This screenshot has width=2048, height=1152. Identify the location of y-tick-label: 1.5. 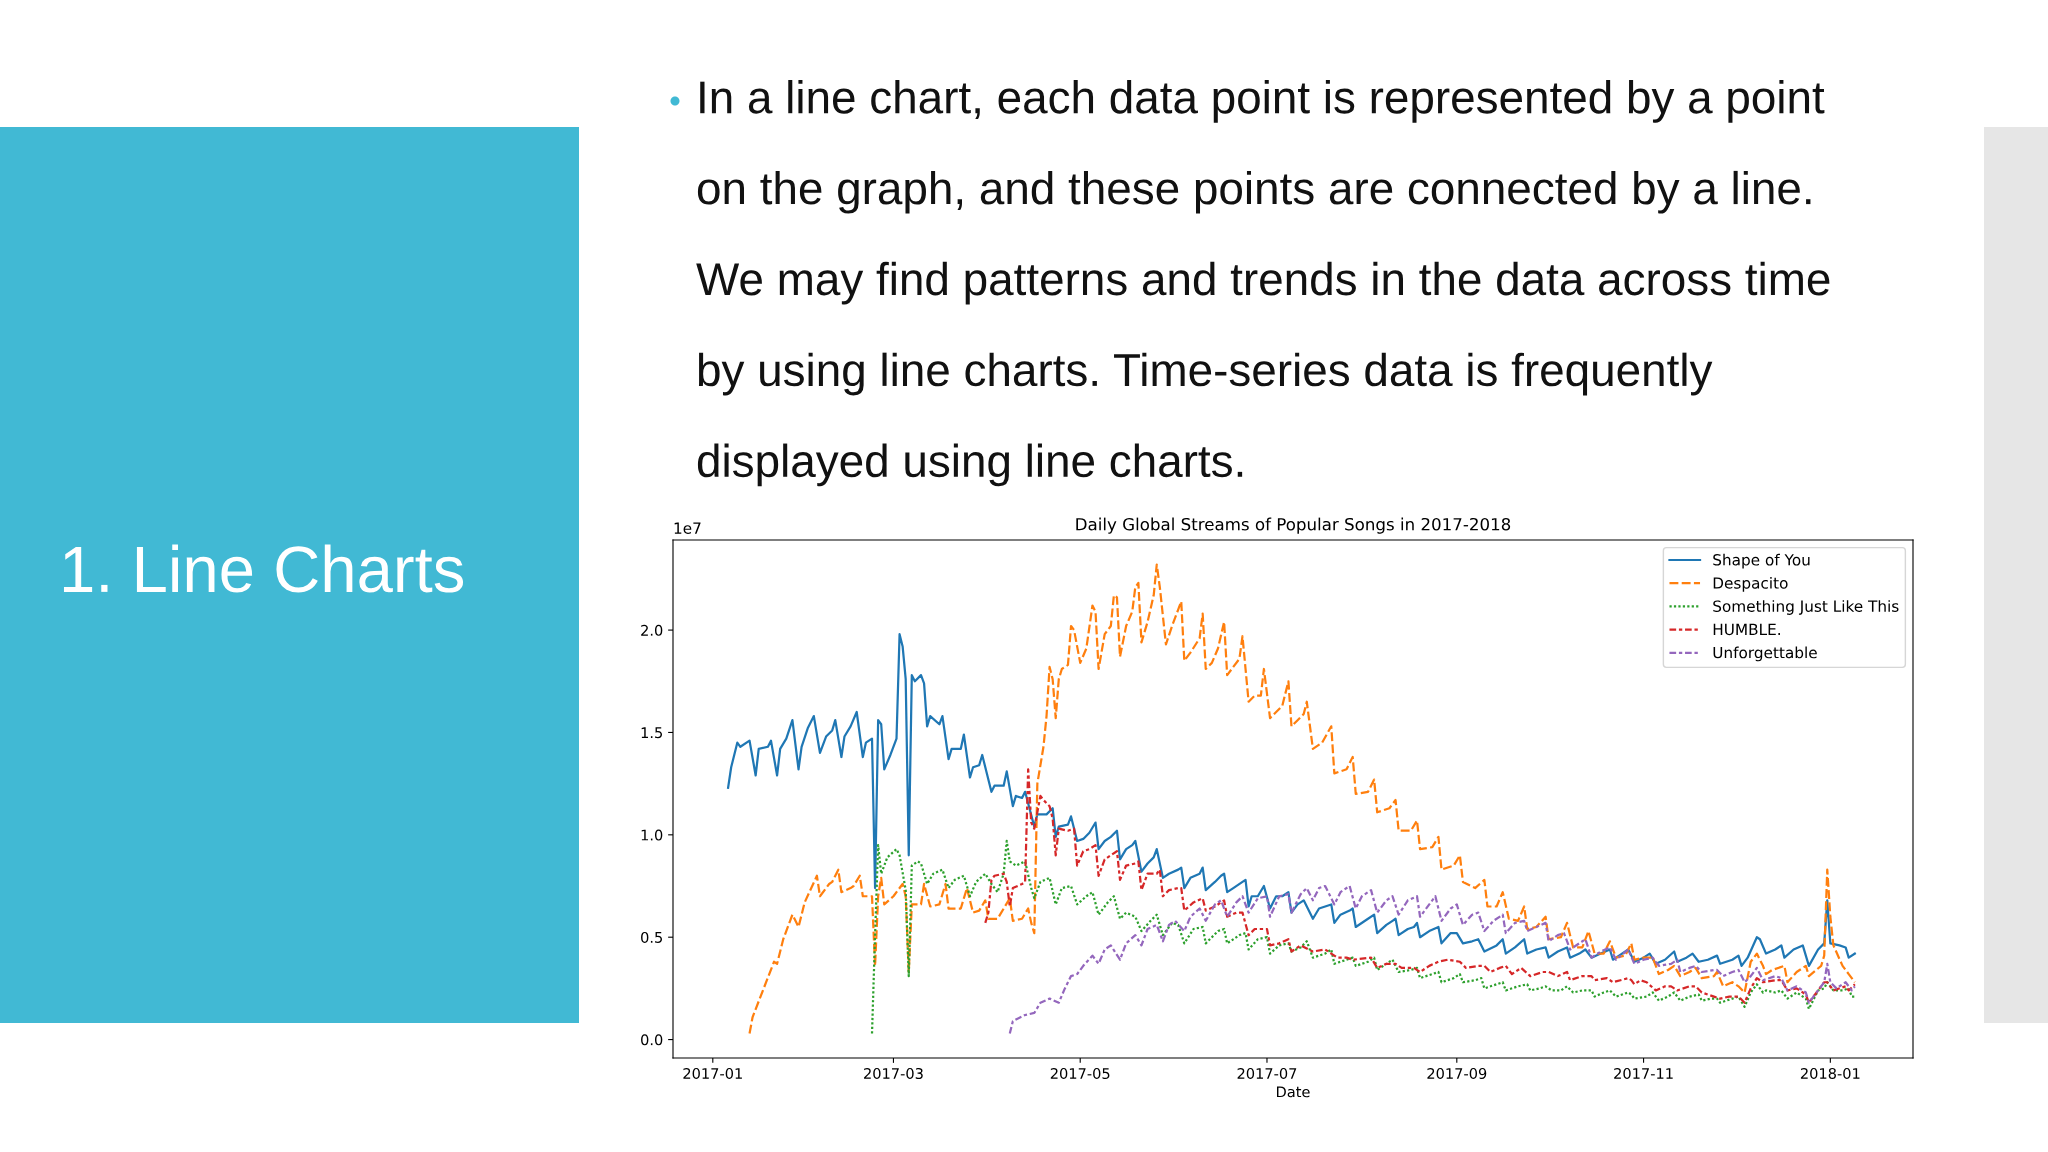
(651, 733).